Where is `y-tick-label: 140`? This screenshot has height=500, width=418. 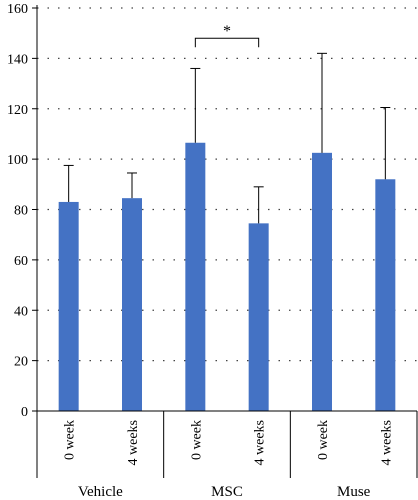 y-tick-label: 140 is located at coordinates (17, 59).